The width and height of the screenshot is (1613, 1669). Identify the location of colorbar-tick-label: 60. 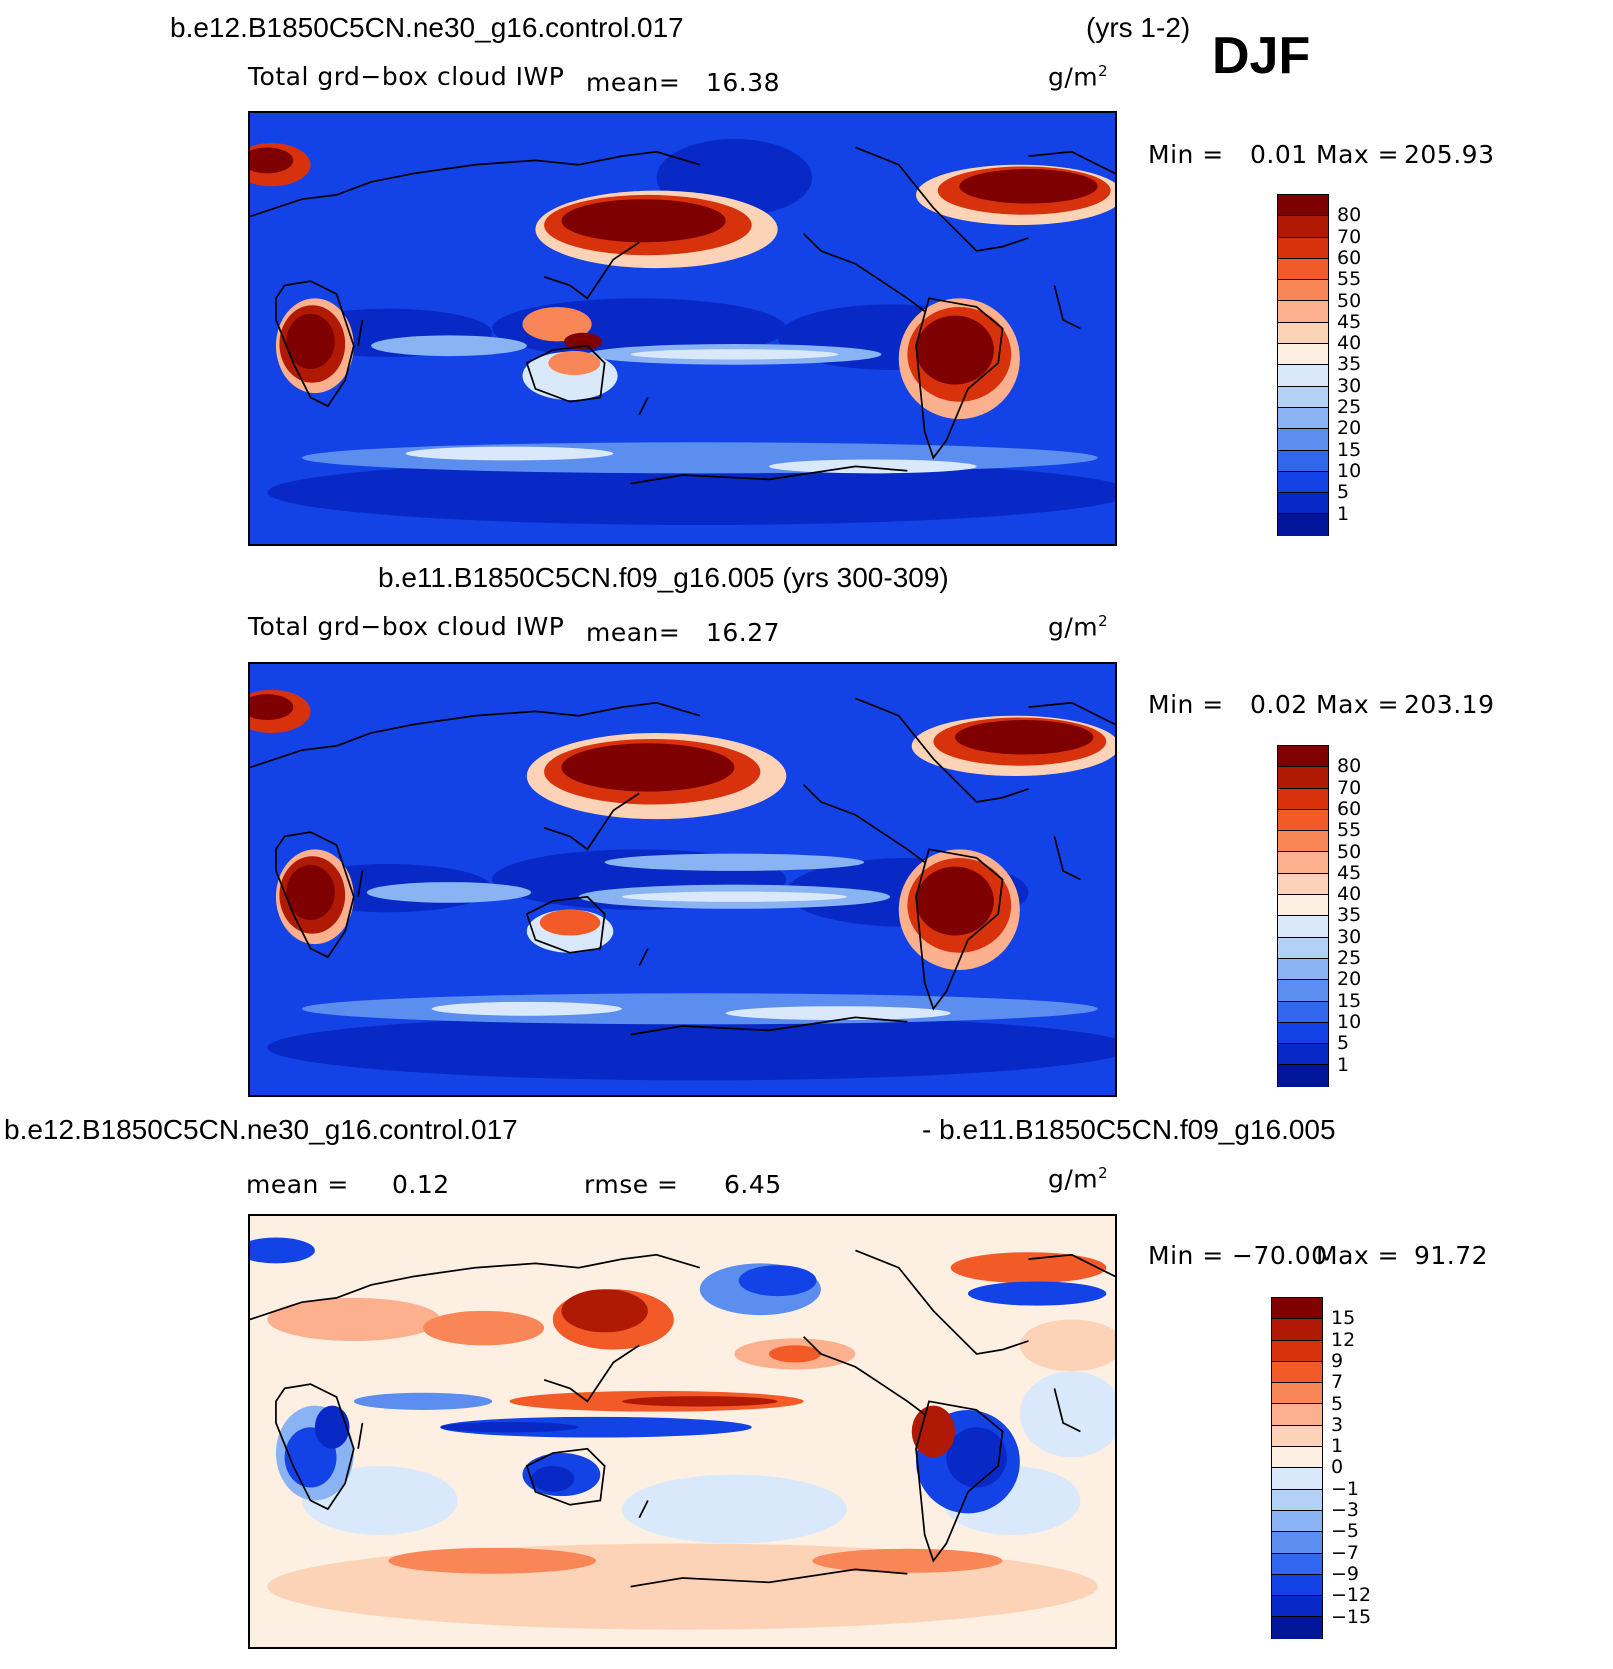
(1349, 257).